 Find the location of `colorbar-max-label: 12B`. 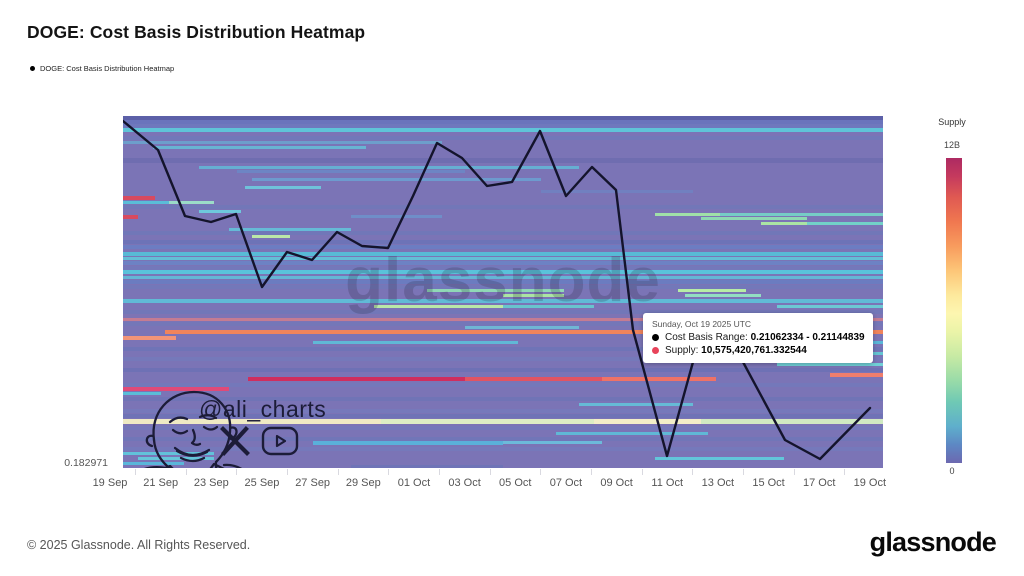

colorbar-max-label: 12B is located at coordinates (951, 145).